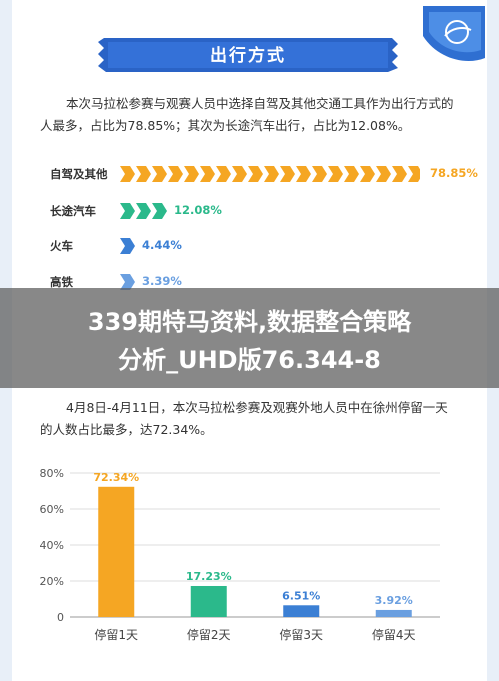 The image size is (499, 681). I want to click on y-tick-label: 20%, so click(52, 581).